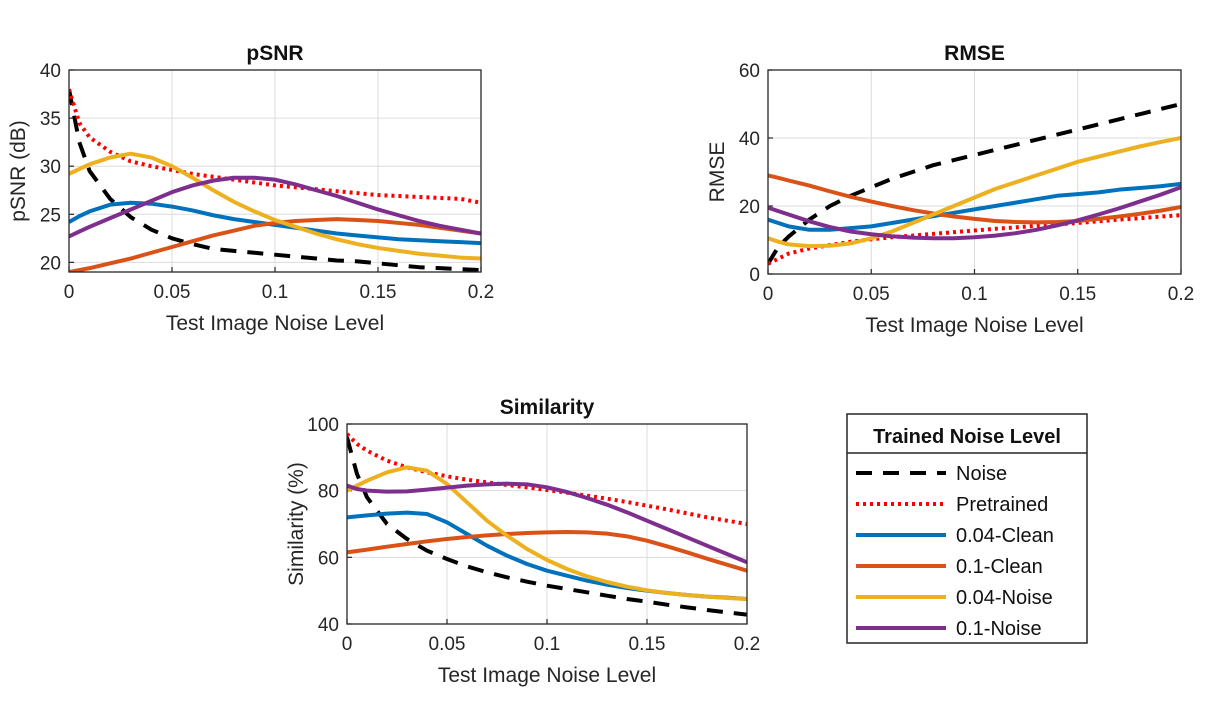 This screenshot has height=707, width=1232. Describe the element at coordinates (547, 407) in the screenshot. I see `similarity-title: Similarity` at that location.